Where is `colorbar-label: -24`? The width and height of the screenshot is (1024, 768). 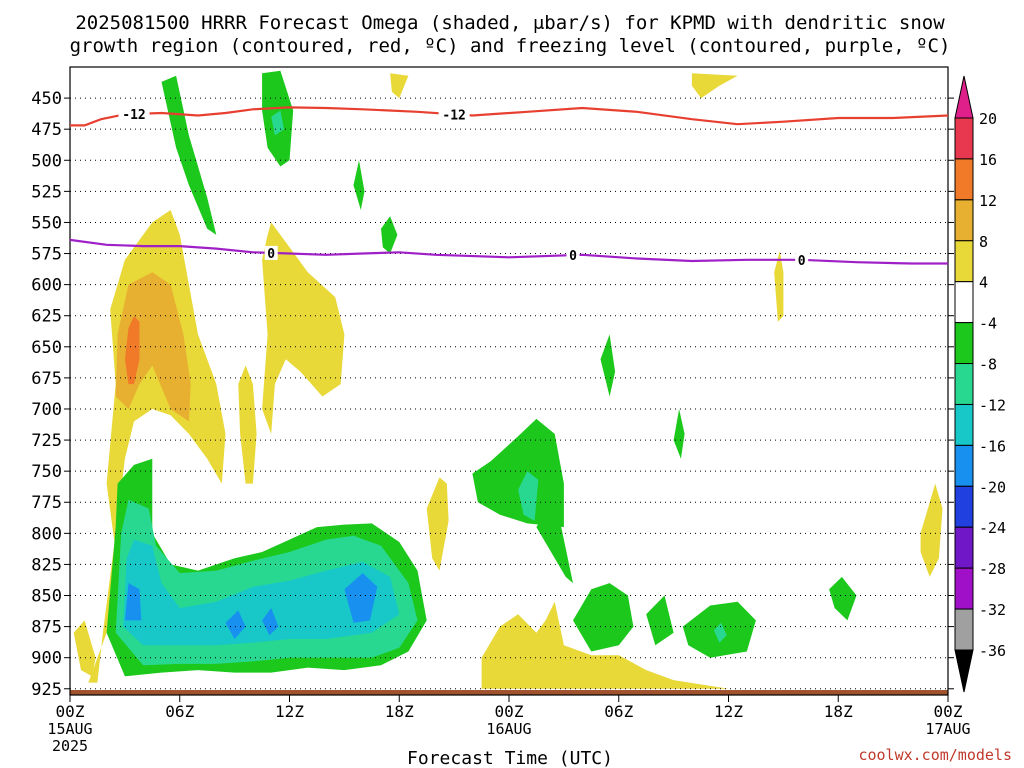 colorbar-label: -24 is located at coordinates (992, 528).